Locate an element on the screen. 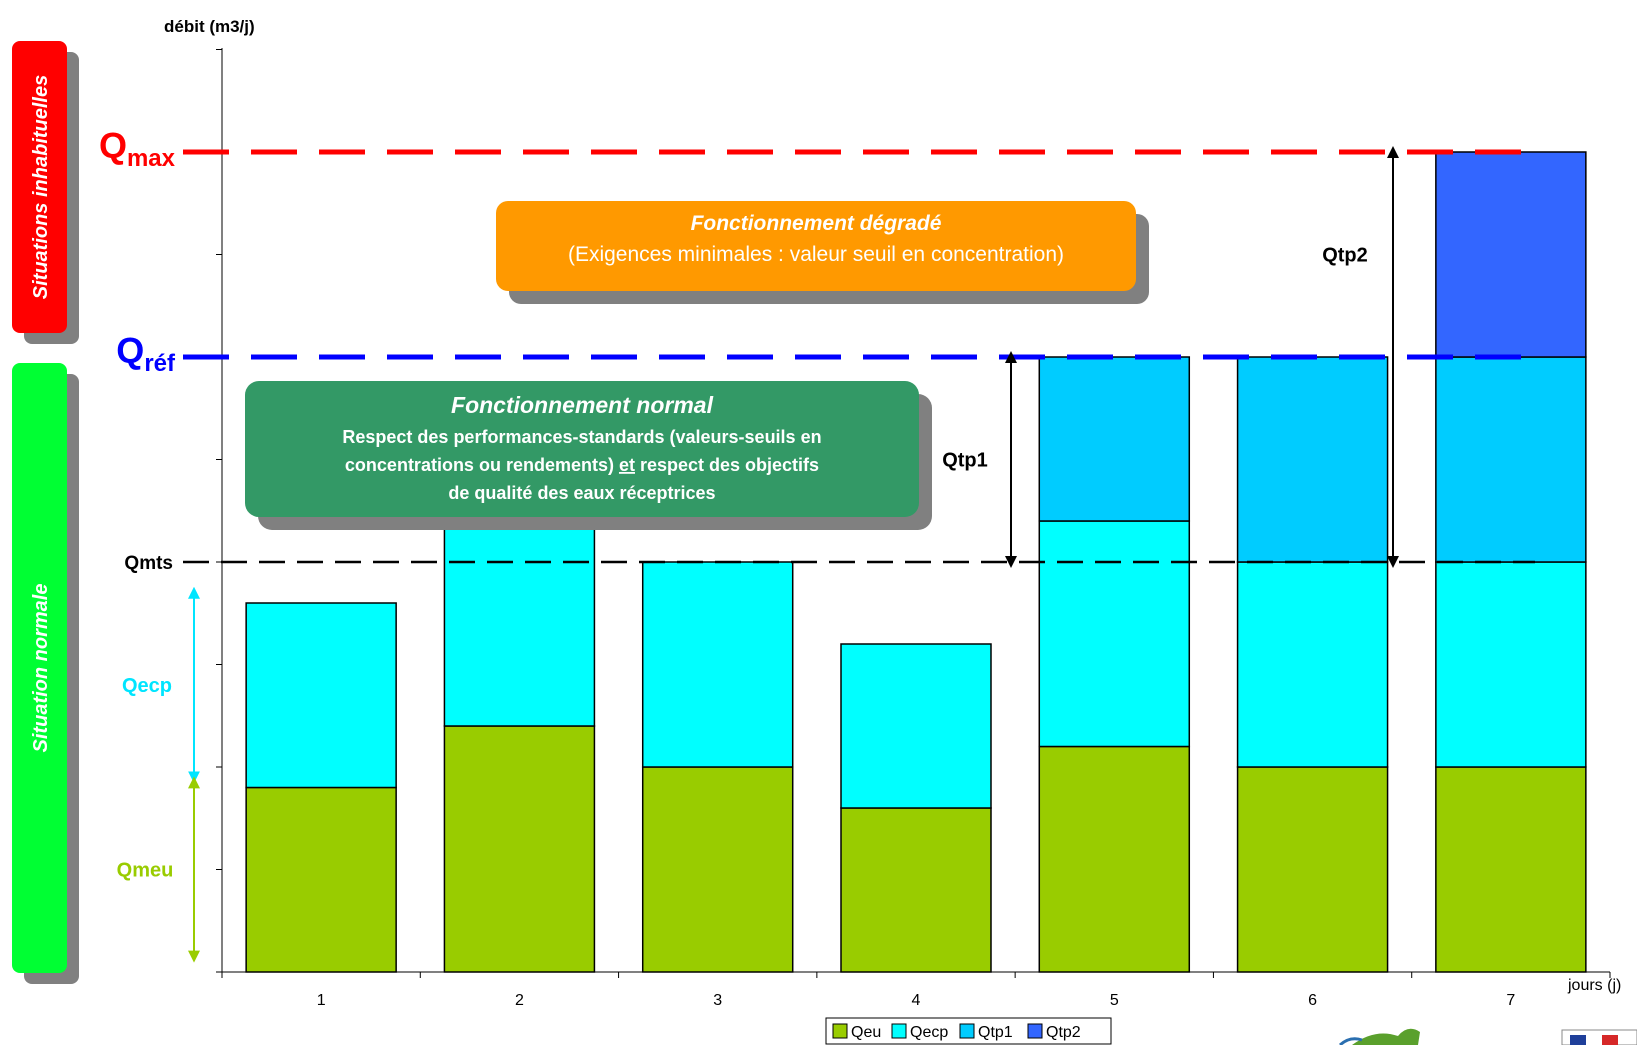  x-tick-label: 5 is located at coordinates (1114, 1000).